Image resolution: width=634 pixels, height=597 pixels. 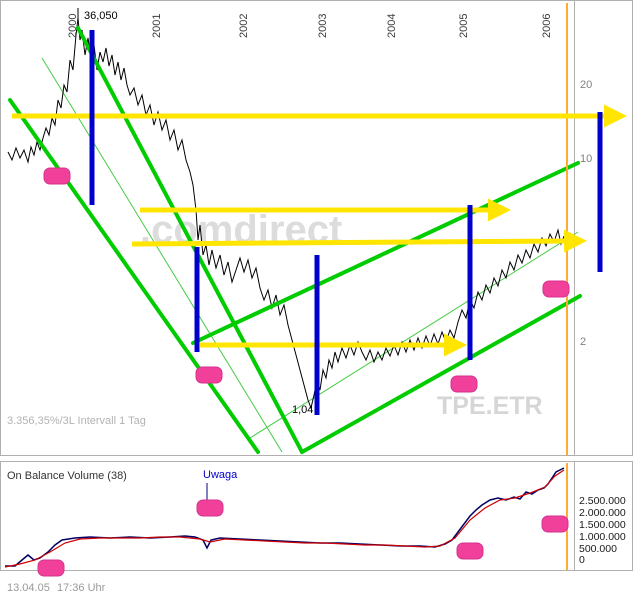 I want to click on obv-tick: 0, so click(x=582, y=560).